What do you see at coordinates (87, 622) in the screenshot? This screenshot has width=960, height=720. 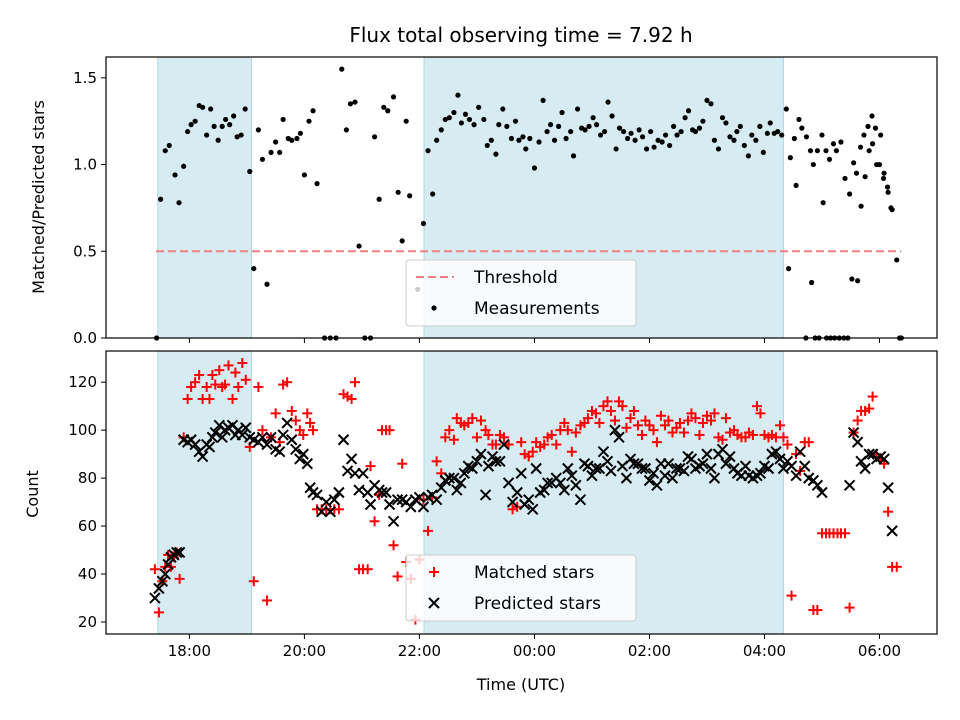 I see `y-tick-label: 20` at bounding box center [87, 622].